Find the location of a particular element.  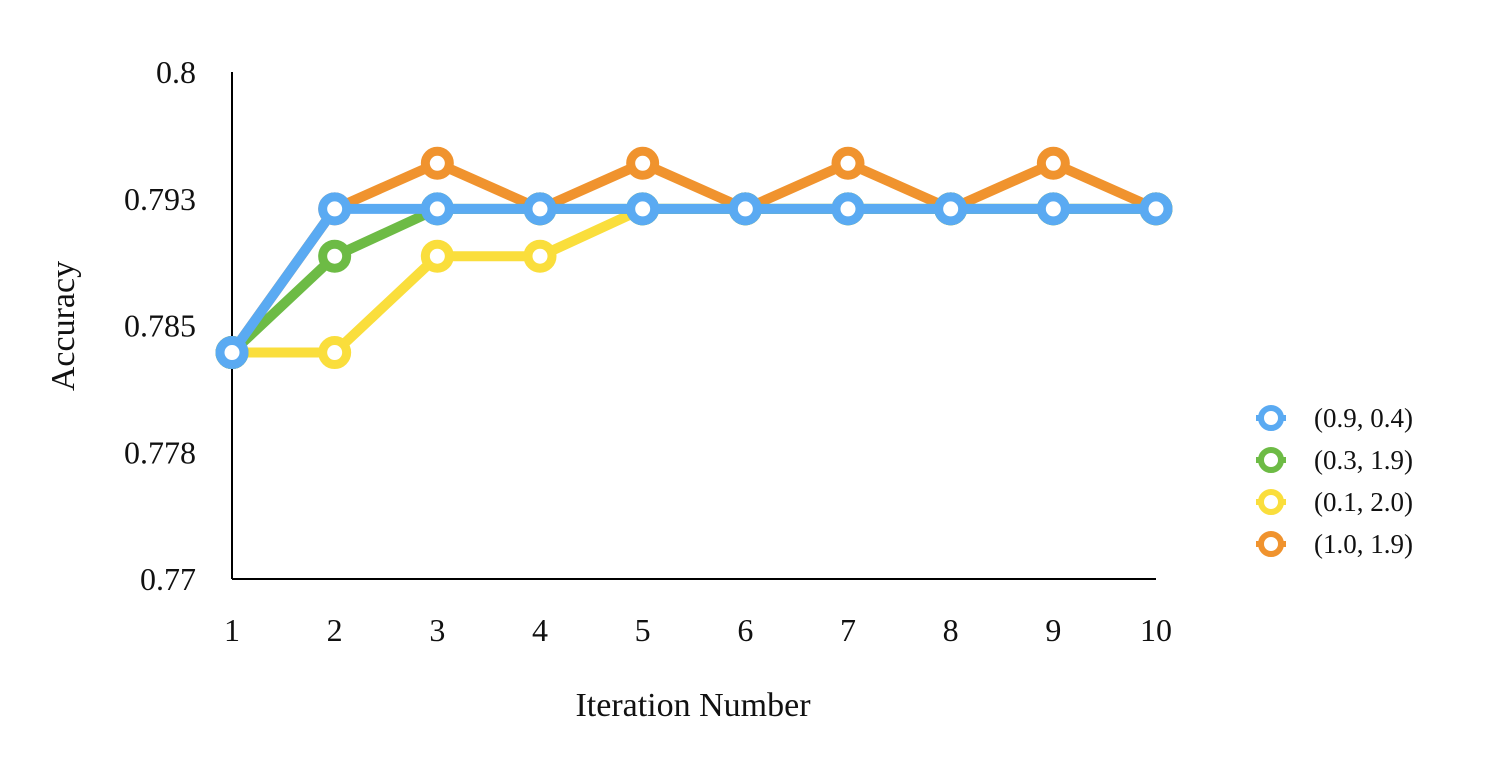

x-tick-label: 8 is located at coordinates (951, 630).